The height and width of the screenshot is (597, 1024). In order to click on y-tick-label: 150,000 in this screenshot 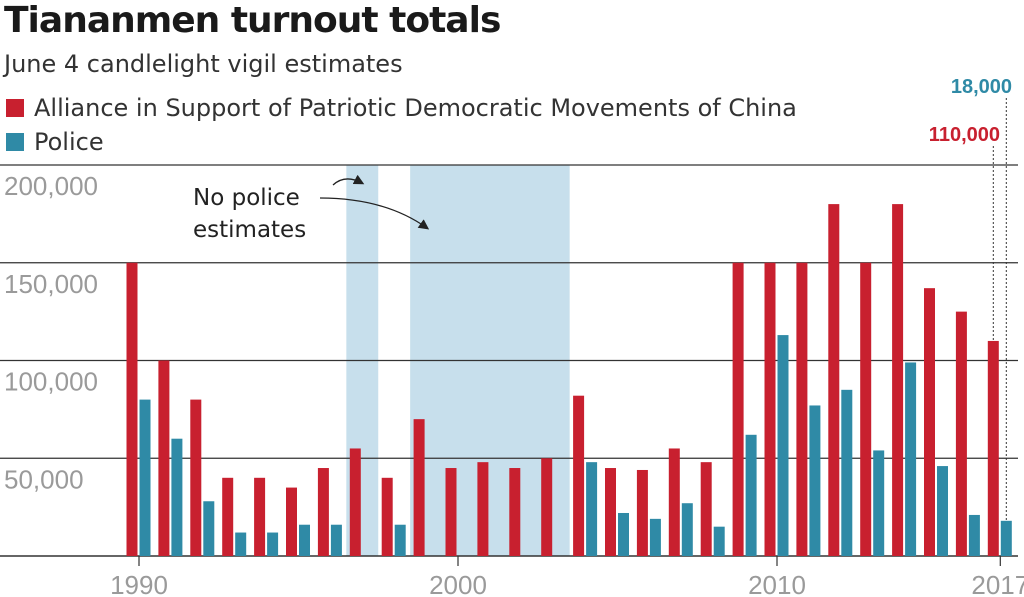, I will do `click(51, 284)`.